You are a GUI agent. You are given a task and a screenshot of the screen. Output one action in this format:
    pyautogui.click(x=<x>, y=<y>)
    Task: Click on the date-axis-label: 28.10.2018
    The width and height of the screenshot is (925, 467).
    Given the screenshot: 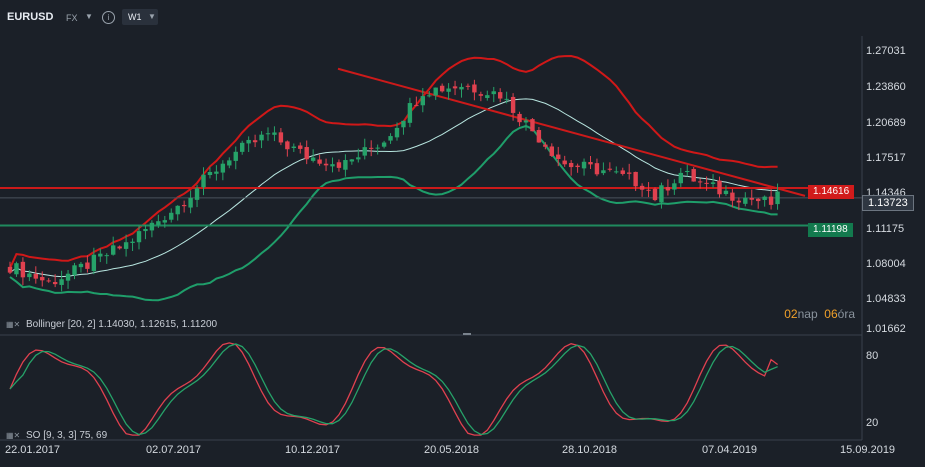 What is the action you would take?
    pyautogui.click(x=590, y=450)
    